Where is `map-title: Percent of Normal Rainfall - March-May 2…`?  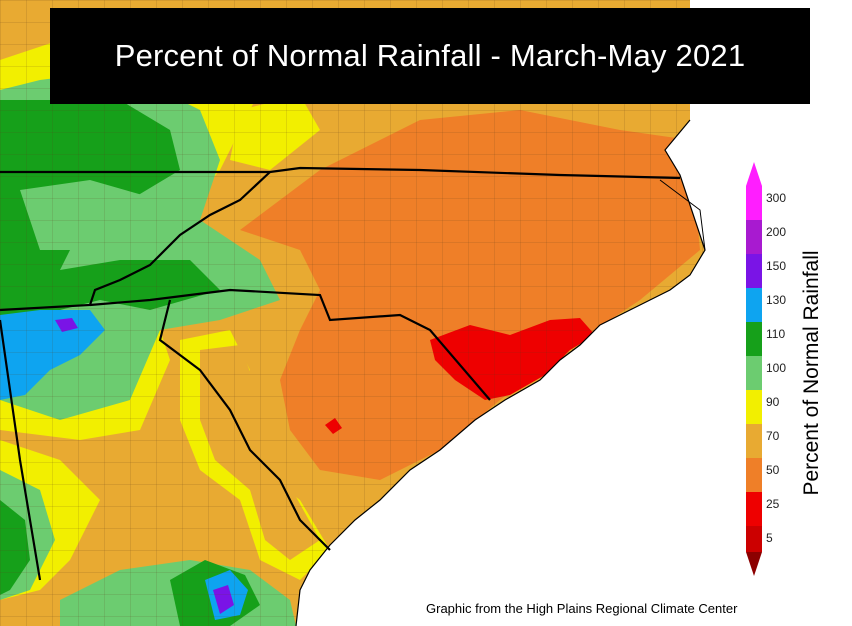
map-title: Percent of Normal Rainfall - March-May 2… is located at coordinates (430, 55).